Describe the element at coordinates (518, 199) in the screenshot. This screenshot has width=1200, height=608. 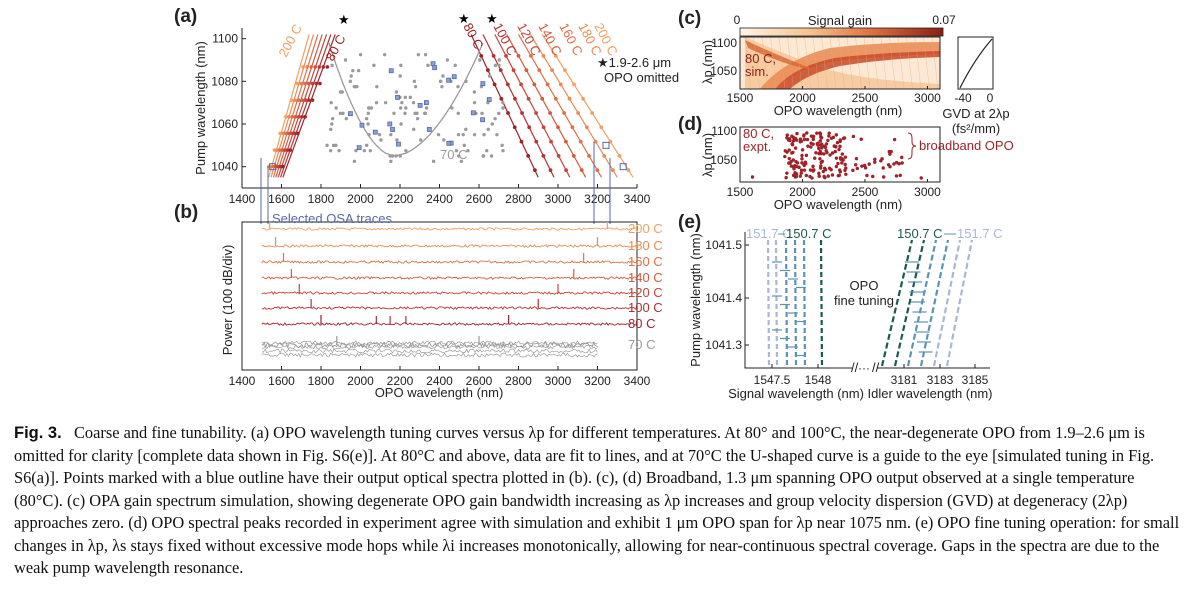
I see `a-xtick-label: 2800` at that location.